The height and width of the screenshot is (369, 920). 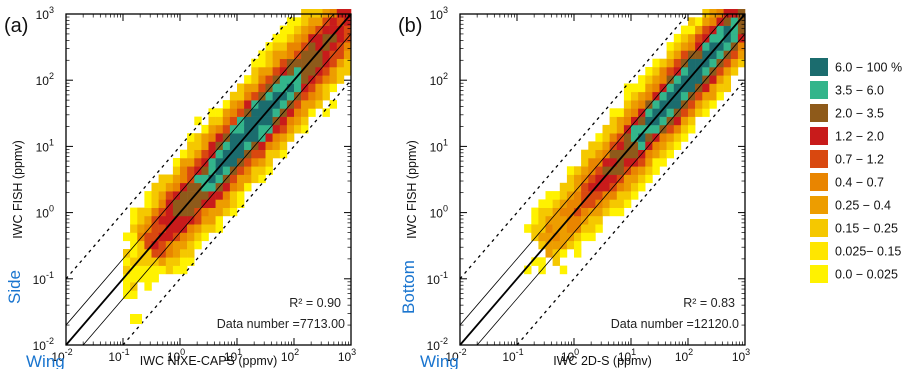 What do you see at coordinates (859, 183) in the screenshot?
I see `legend-label: 0.4 − 0.7` at bounding box center [859, 183].